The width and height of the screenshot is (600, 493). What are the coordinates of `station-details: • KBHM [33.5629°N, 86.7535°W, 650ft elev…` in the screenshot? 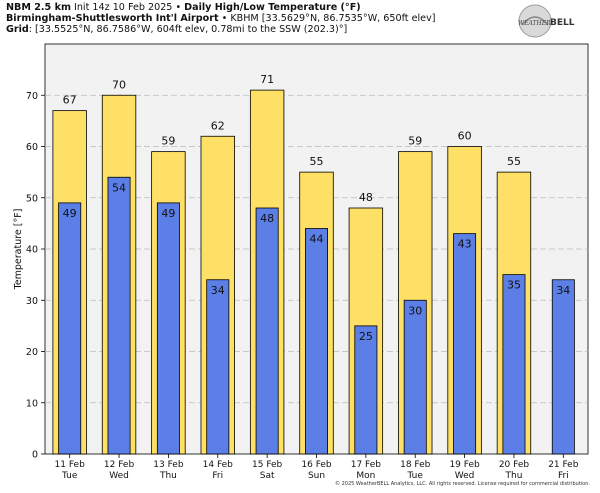 It's located at (327, 18).